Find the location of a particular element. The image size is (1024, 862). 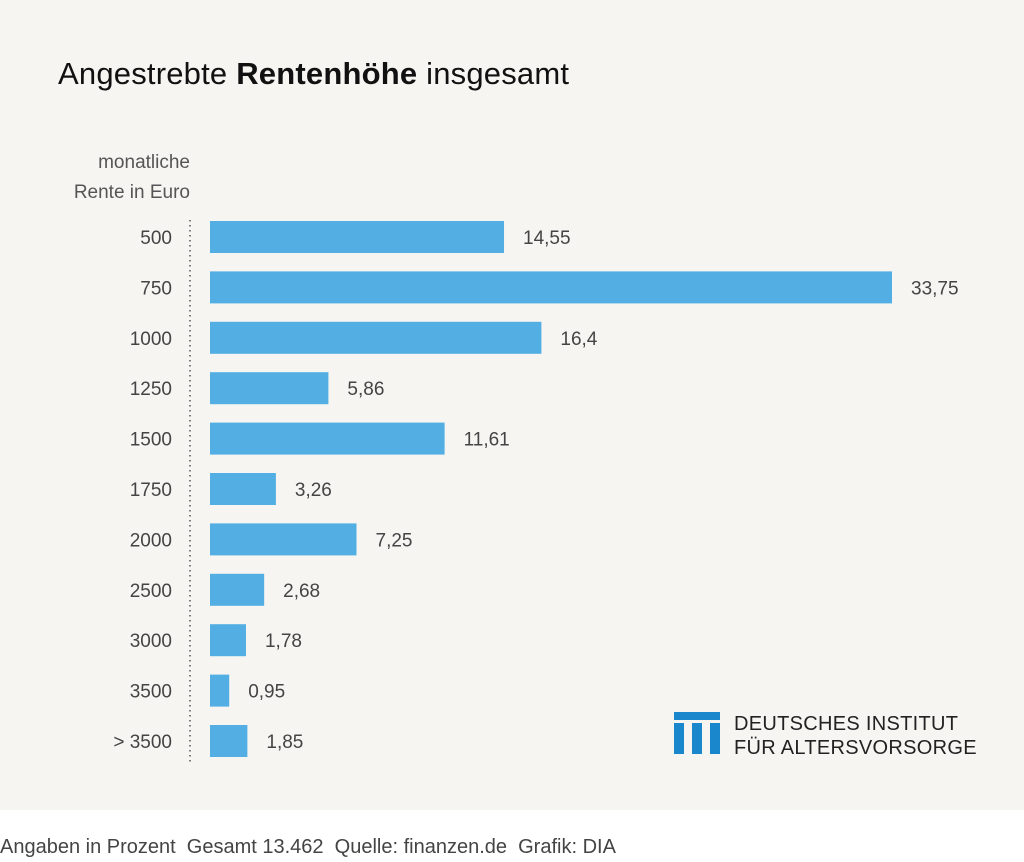

category-label: 3500 is located at coordinates (151, 692).